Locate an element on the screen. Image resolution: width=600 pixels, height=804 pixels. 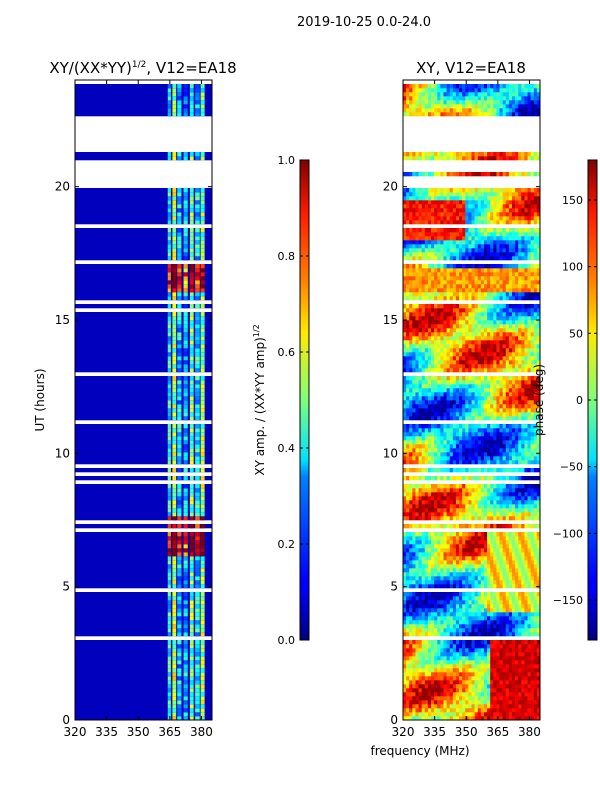
left-ytick-label: 10 is located at coordinates (62, 453).